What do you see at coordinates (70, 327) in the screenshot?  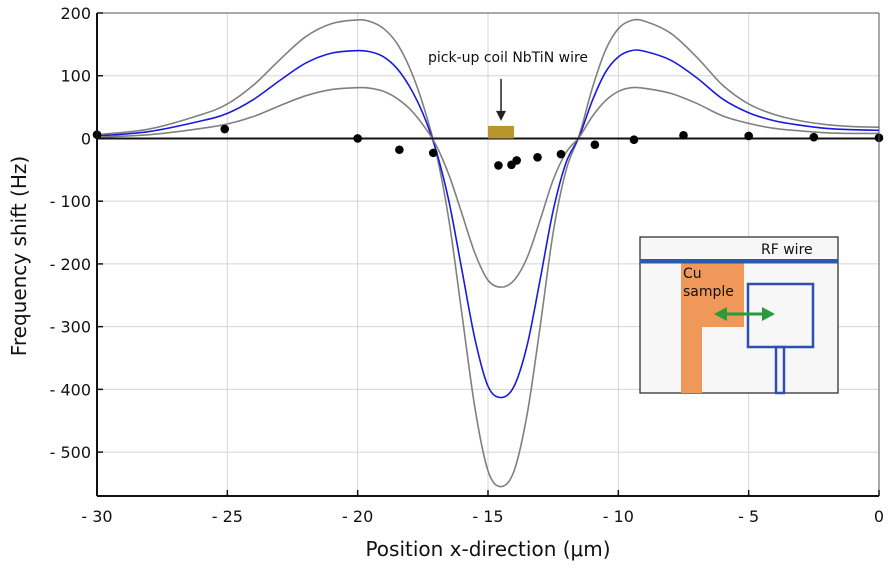 I see `y-tick-label: - 300` at bounding box center [70, 327].